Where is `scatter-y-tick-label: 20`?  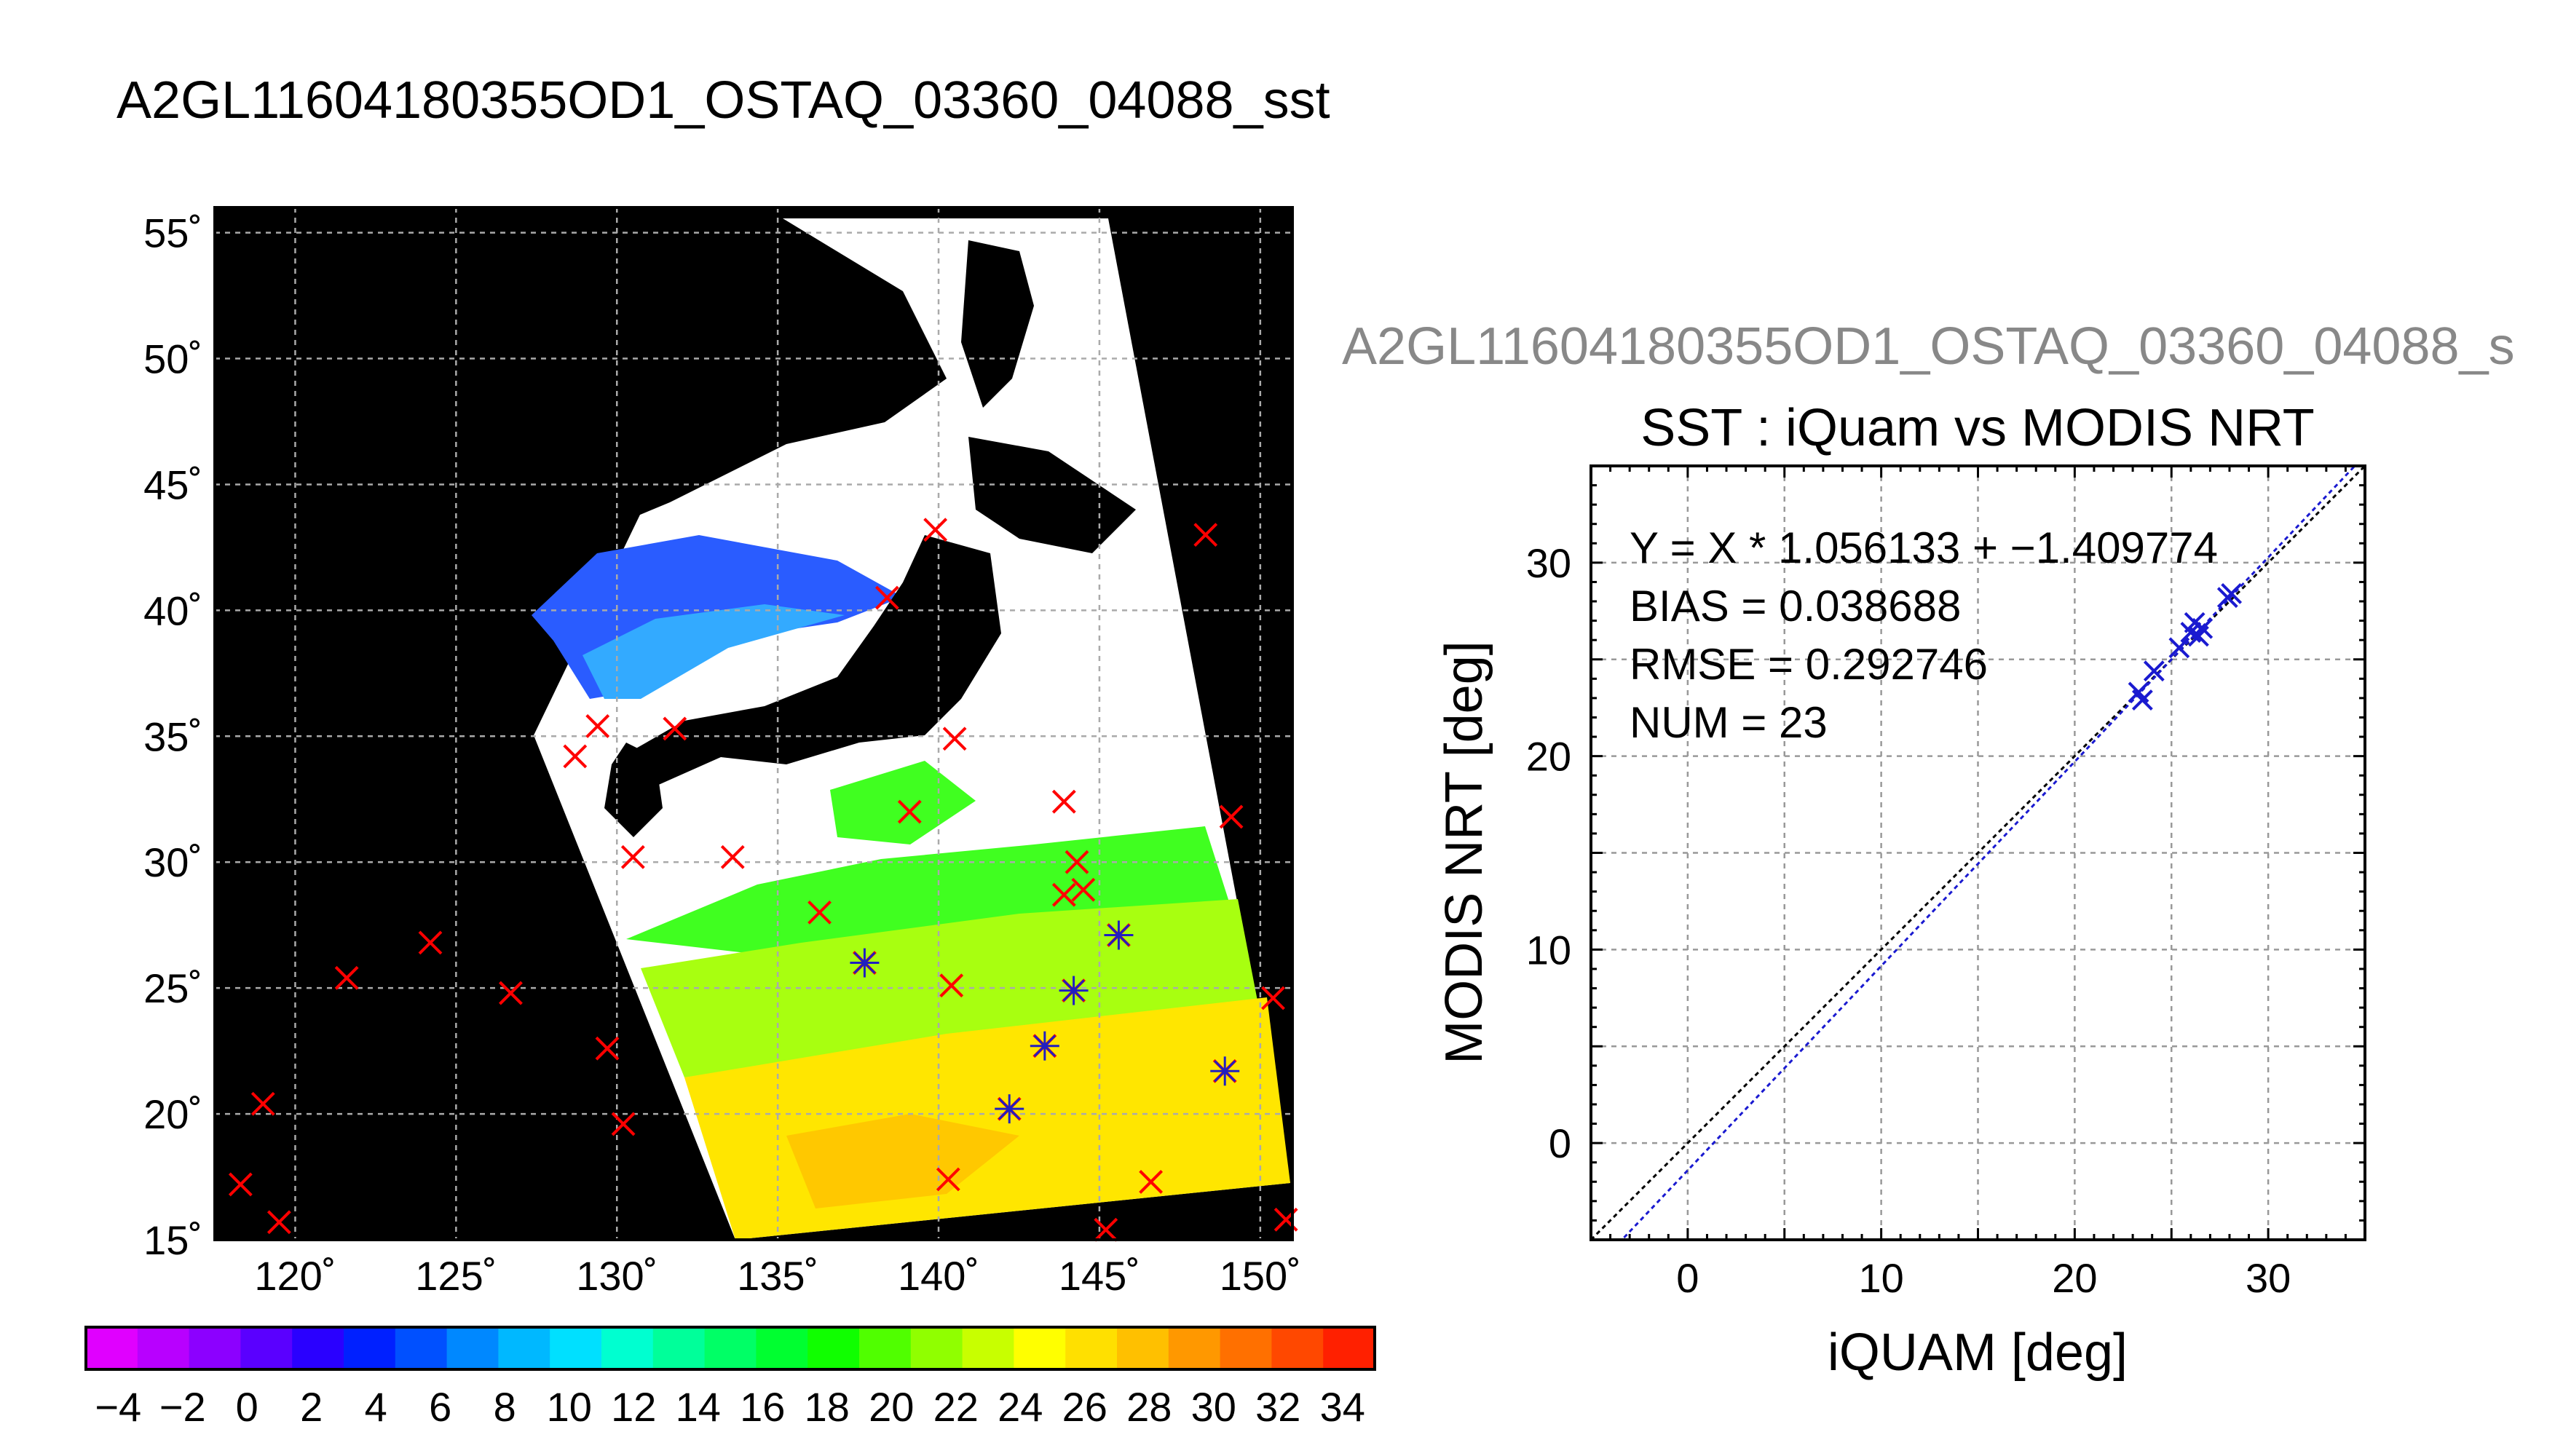 scatter-y-tick-label: 20 is located at coordinates (1548, 757).